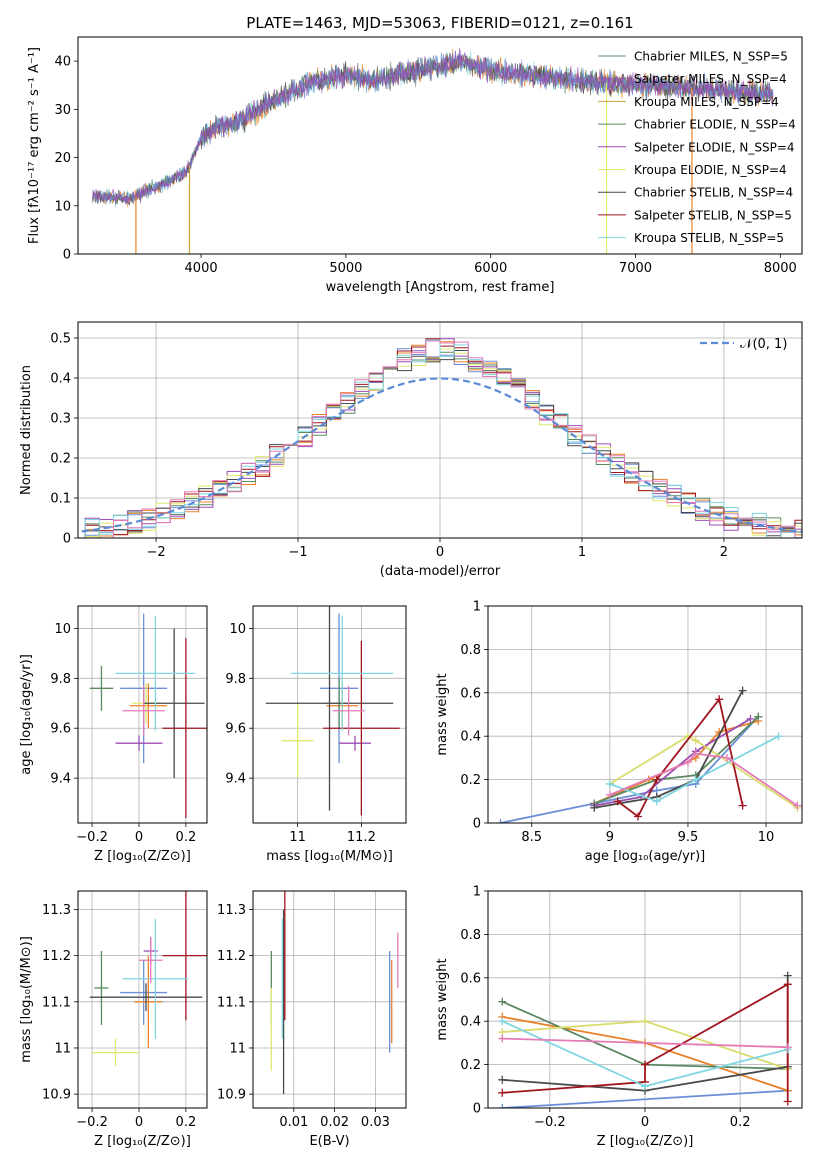 This screenshot has height=1170, width=819. What do you see at coordinates (297, 837) in the screenshot?
I see `x-tick-label: 11` at bounding box center [297, 837].